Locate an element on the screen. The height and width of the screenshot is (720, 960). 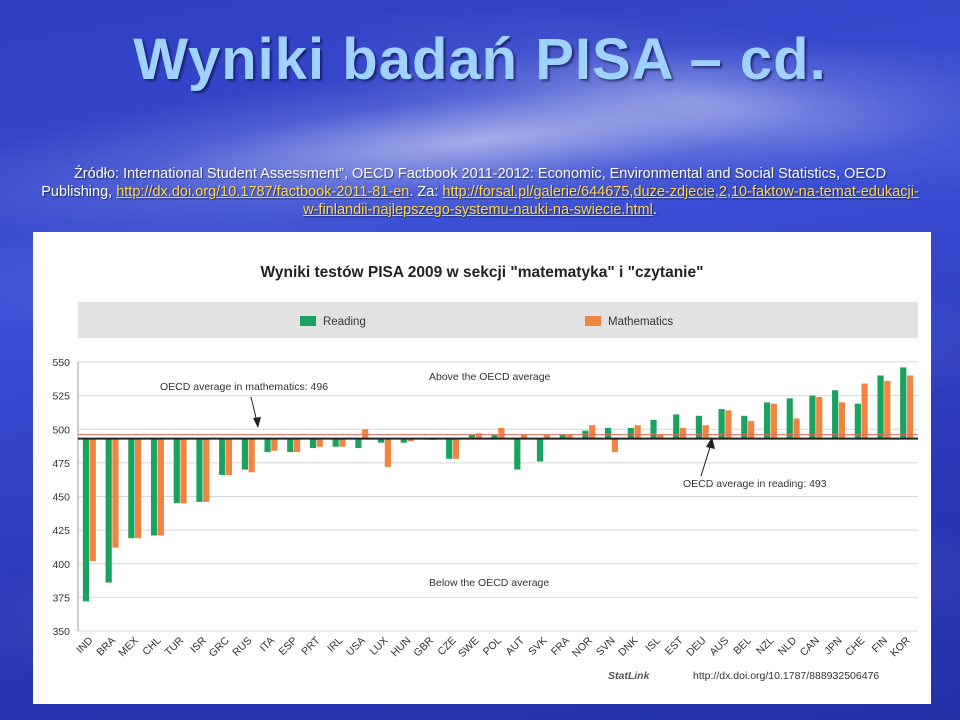
legend-box is located at coordinates (498, 320).